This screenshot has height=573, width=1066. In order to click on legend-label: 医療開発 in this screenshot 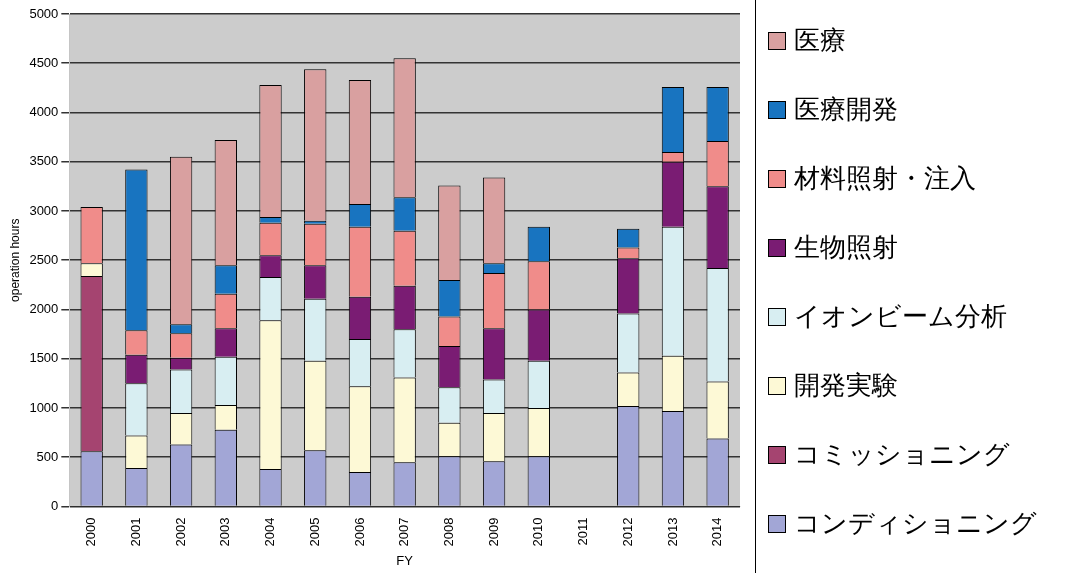, I will do `click(846, 109)`.